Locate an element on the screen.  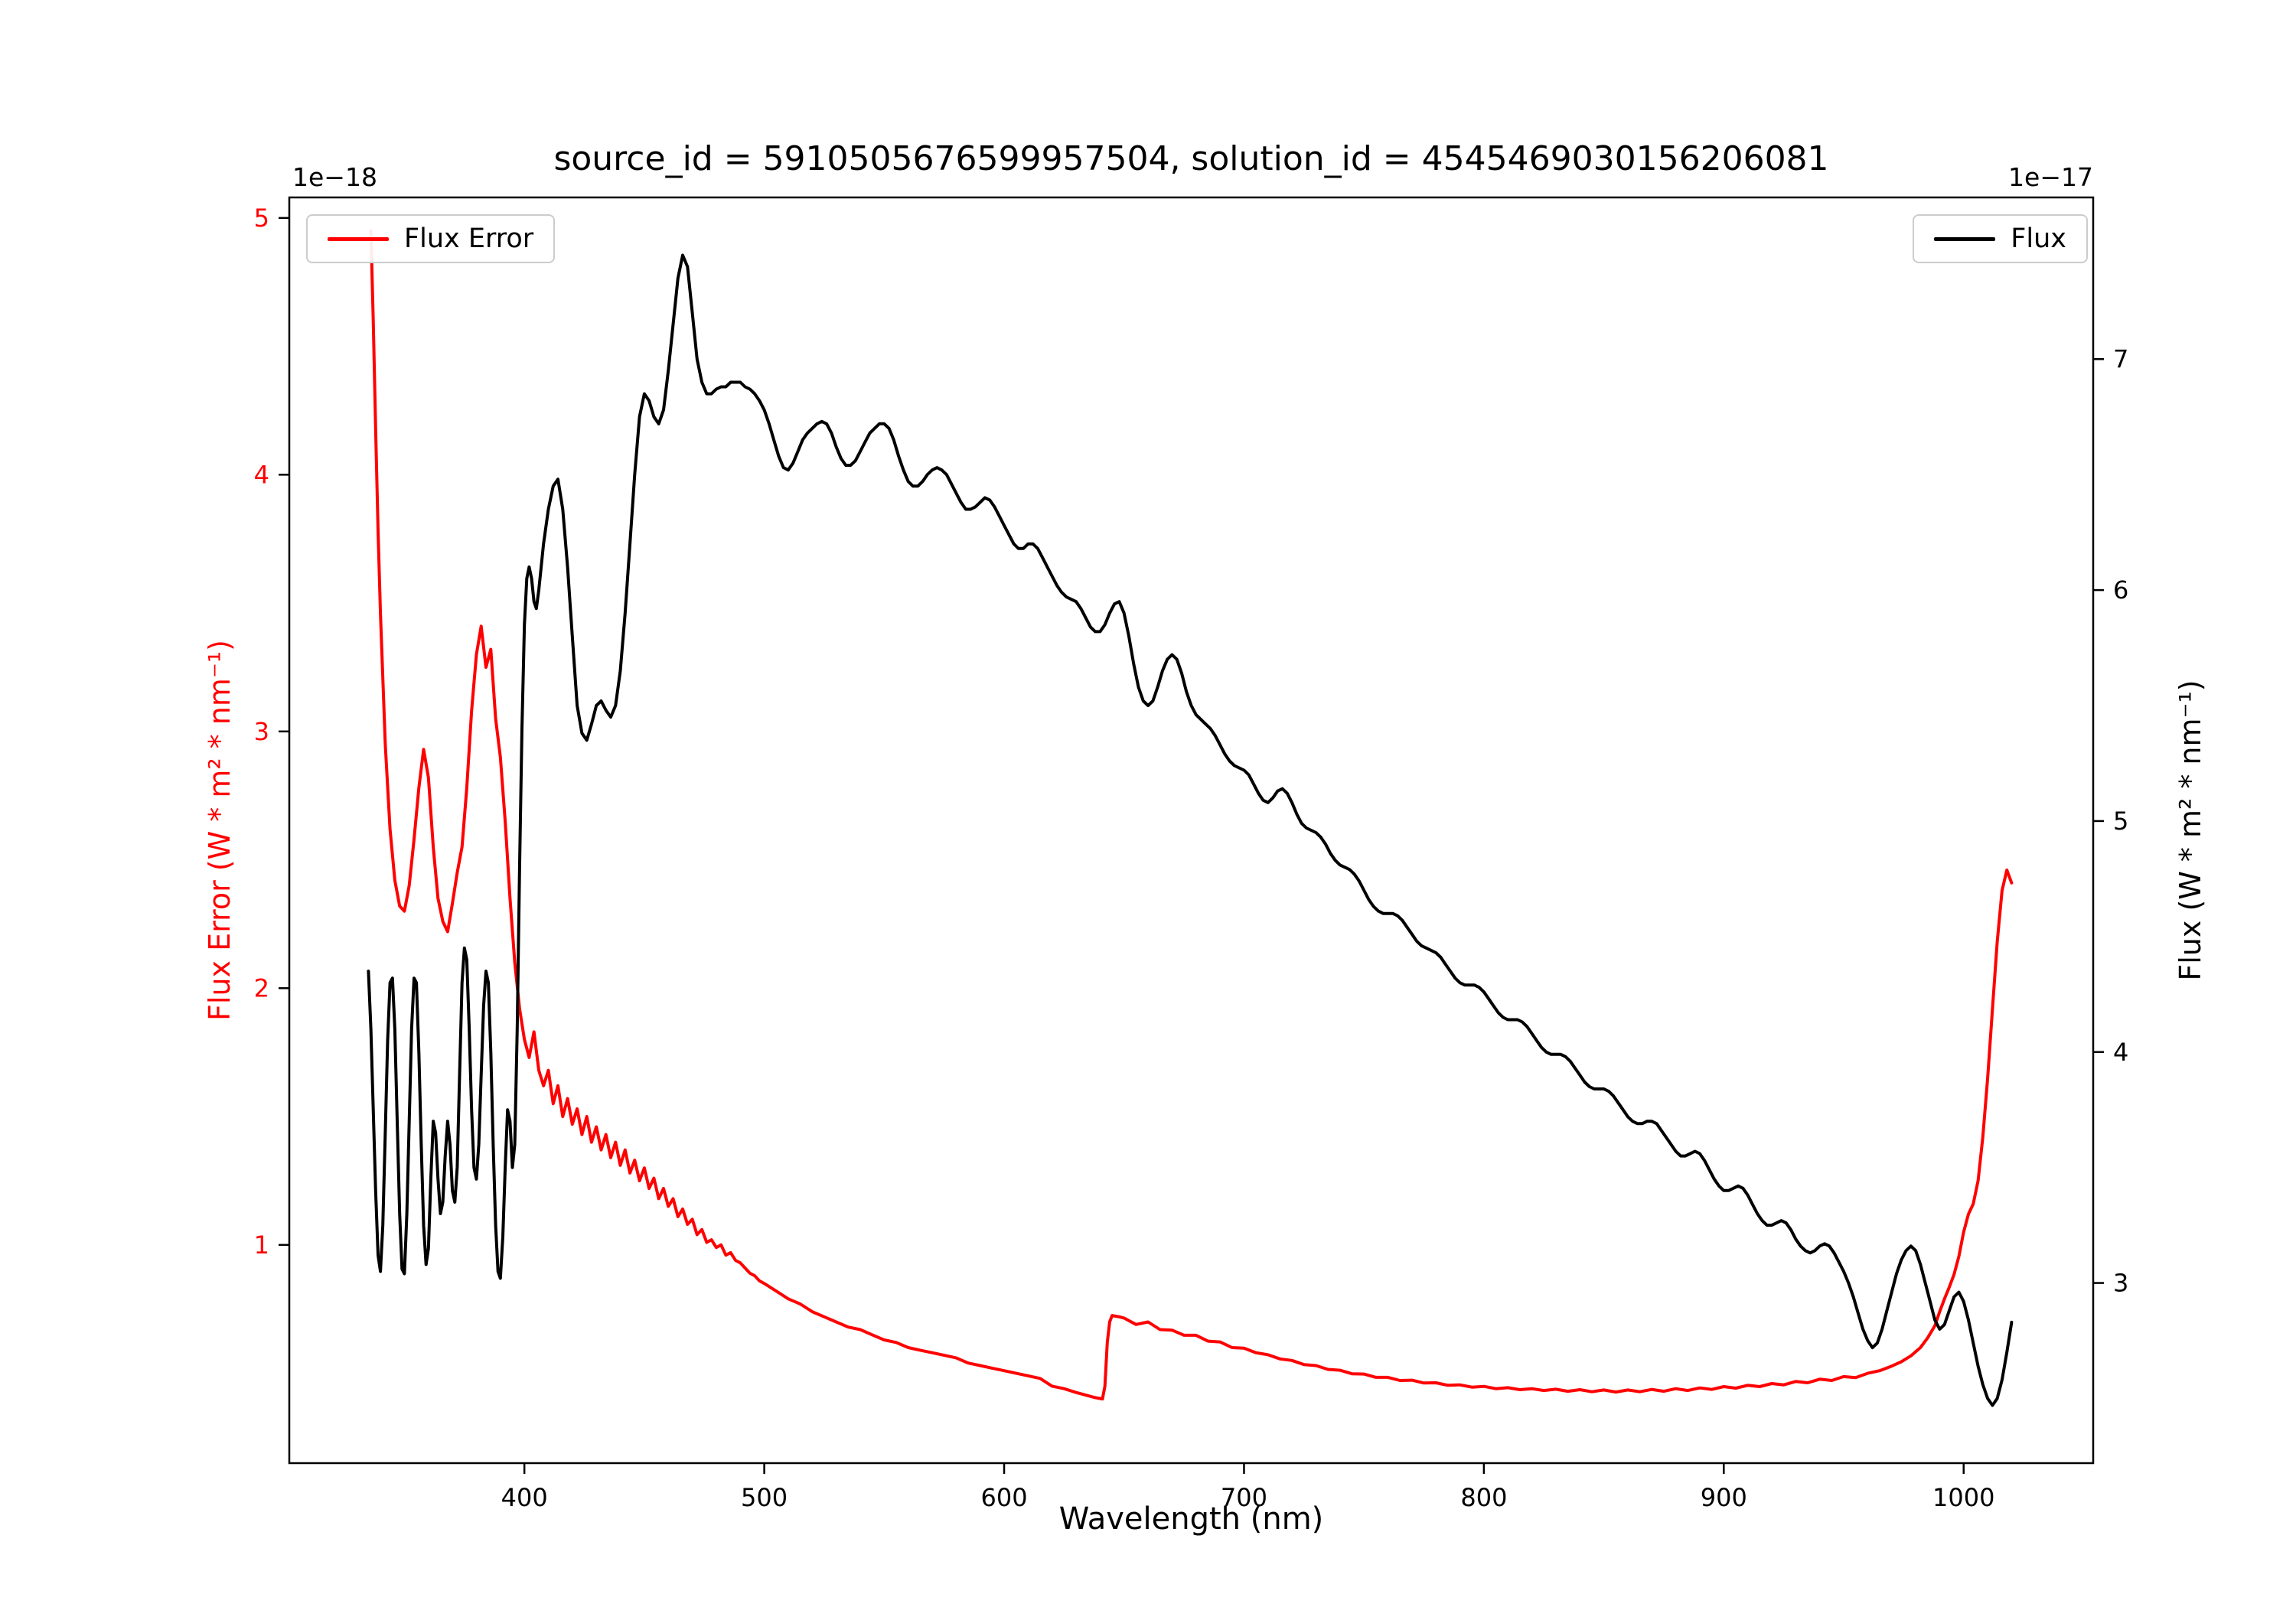
left-y-tick-label: 2 is located at coordinates (261, 987).